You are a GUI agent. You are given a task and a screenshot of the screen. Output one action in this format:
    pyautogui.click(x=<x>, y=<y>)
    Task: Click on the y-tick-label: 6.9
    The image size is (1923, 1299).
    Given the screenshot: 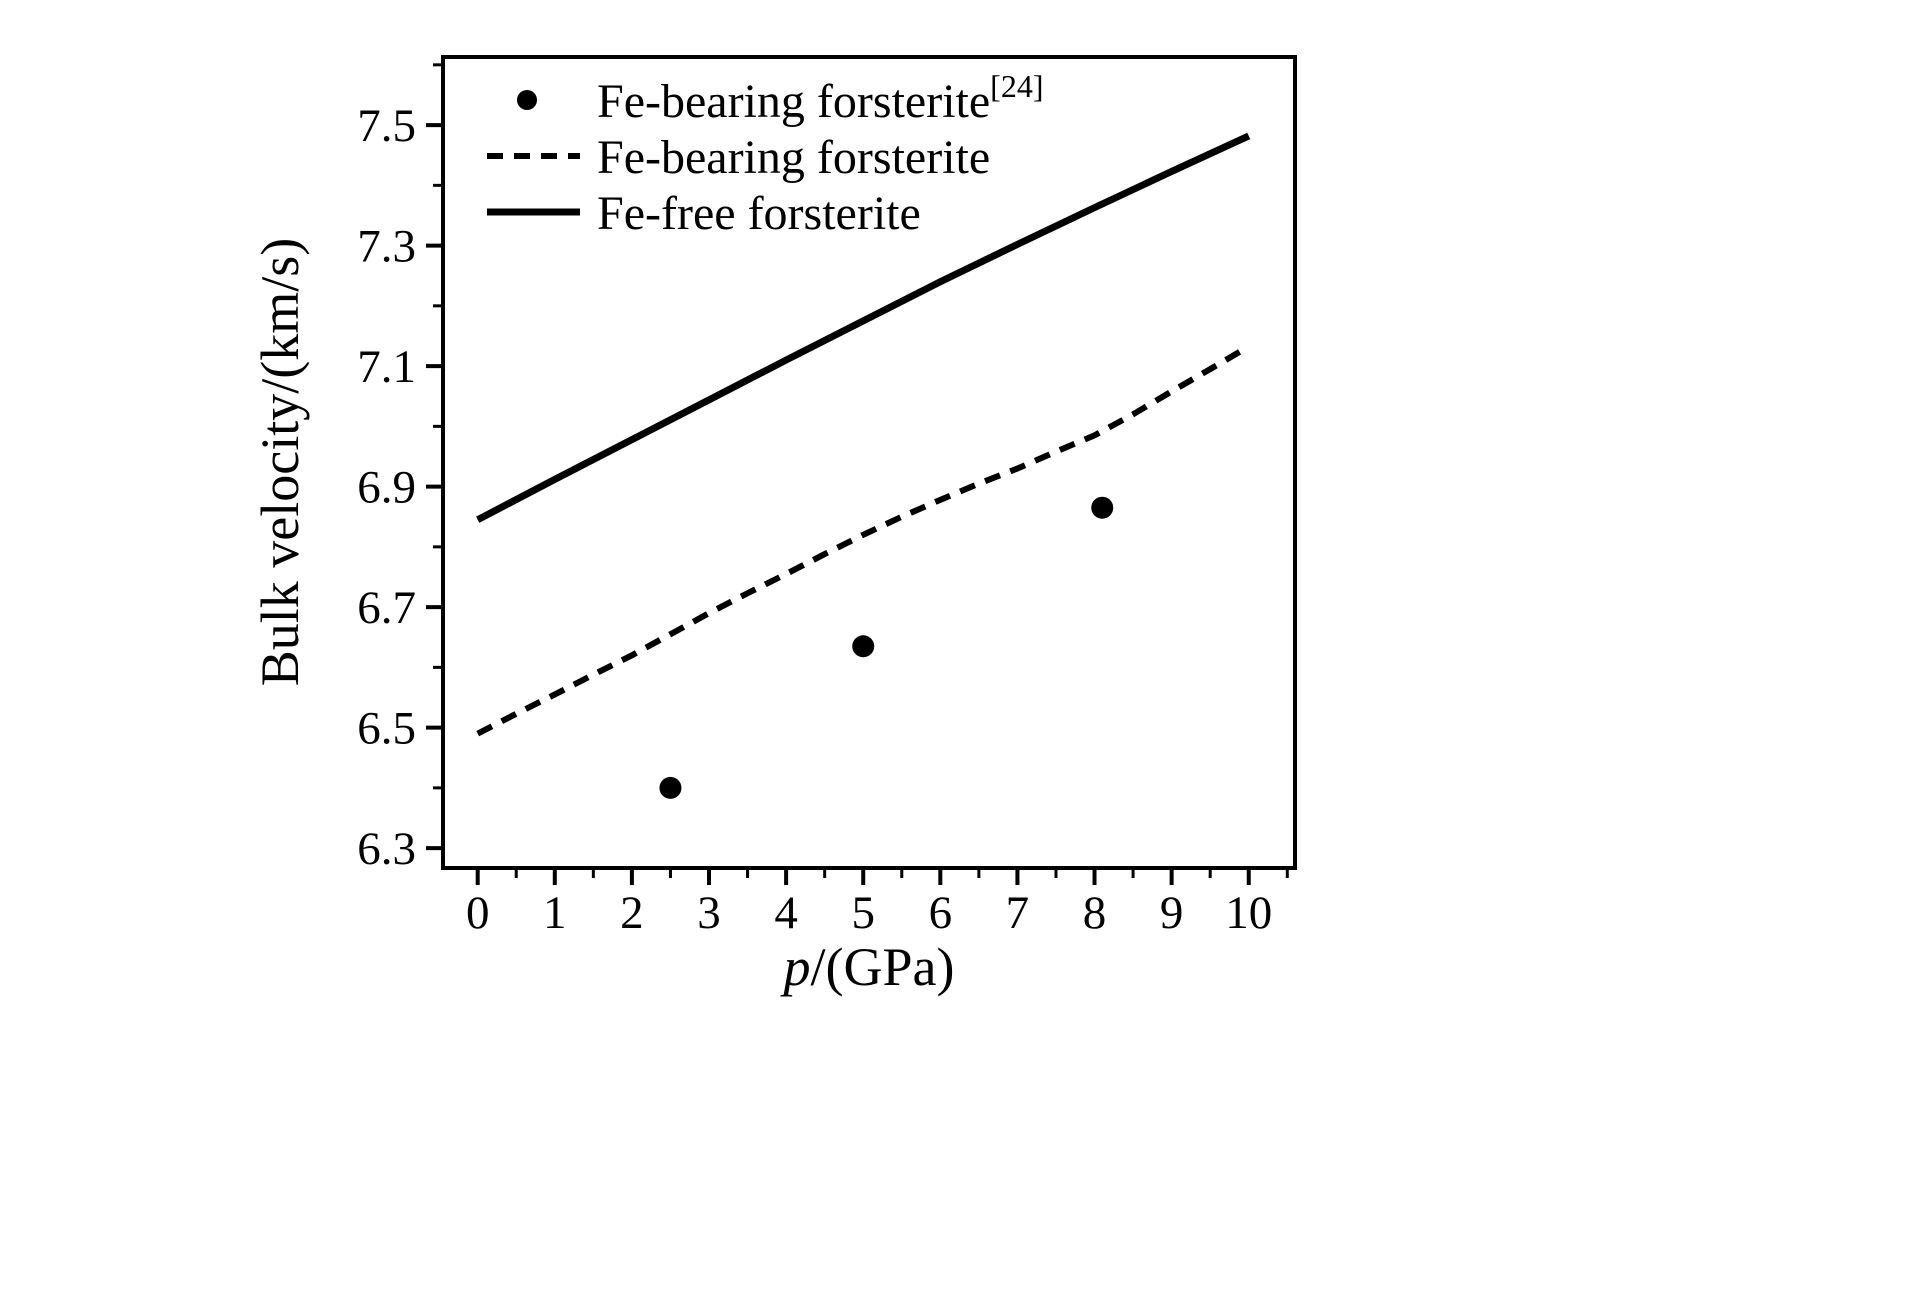 What is the action you would take?
    pyautogui.click(x=386, y=488)
    